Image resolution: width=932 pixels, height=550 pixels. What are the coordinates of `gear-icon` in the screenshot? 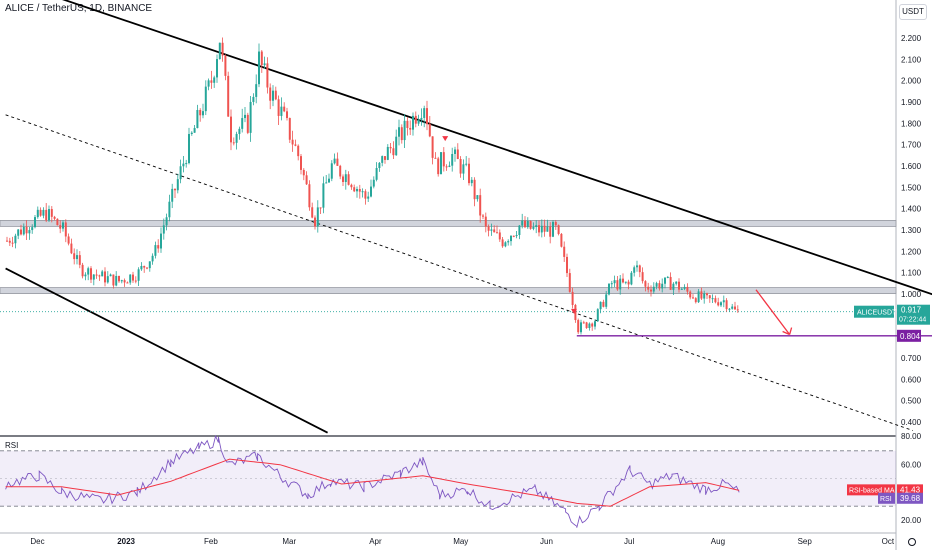 It's located at (912, 542).